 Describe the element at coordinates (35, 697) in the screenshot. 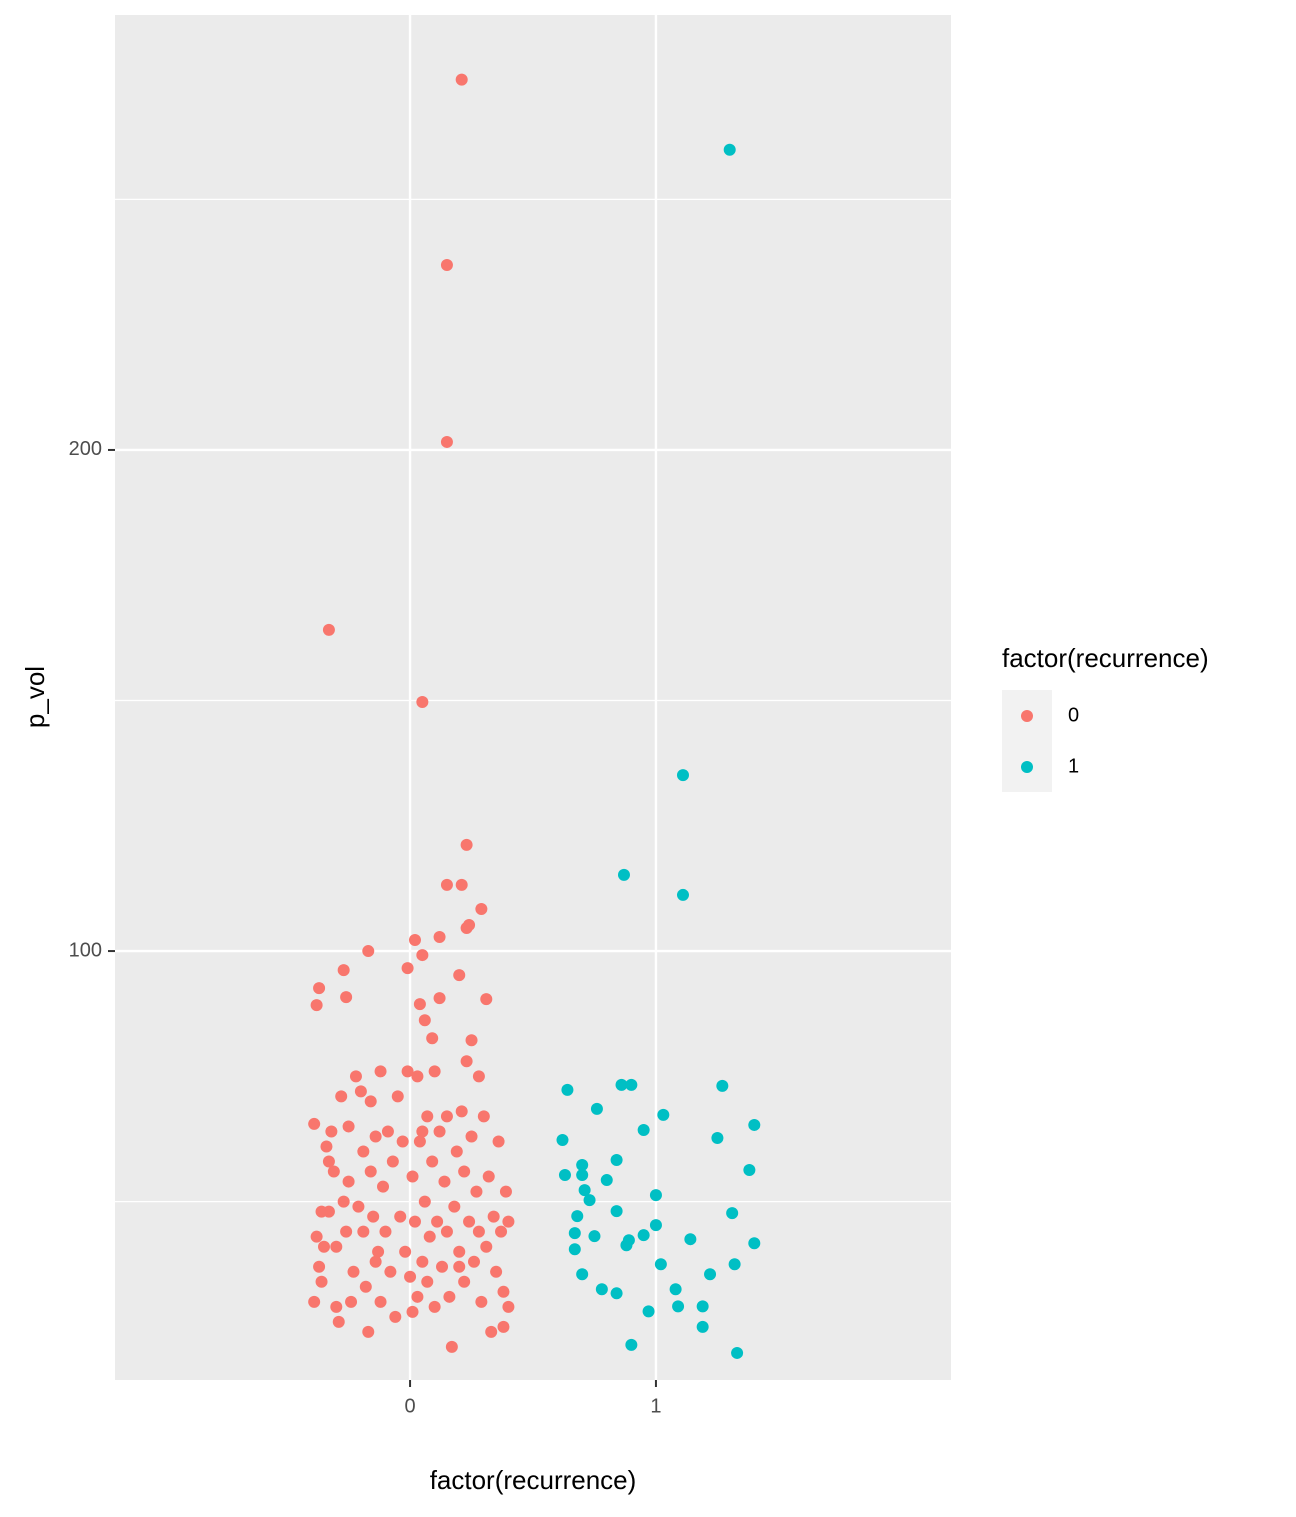

I see `y-axis-label: p_vol` at that location.